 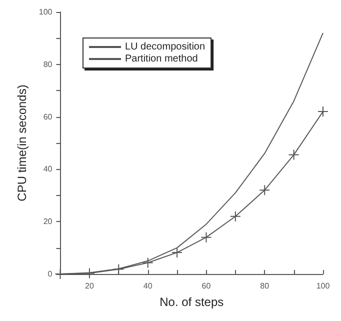 What do you see at coordinates (48, 117) in the screenshot?
I see `y-tick-label: 60` at bounding box center [48, 117].